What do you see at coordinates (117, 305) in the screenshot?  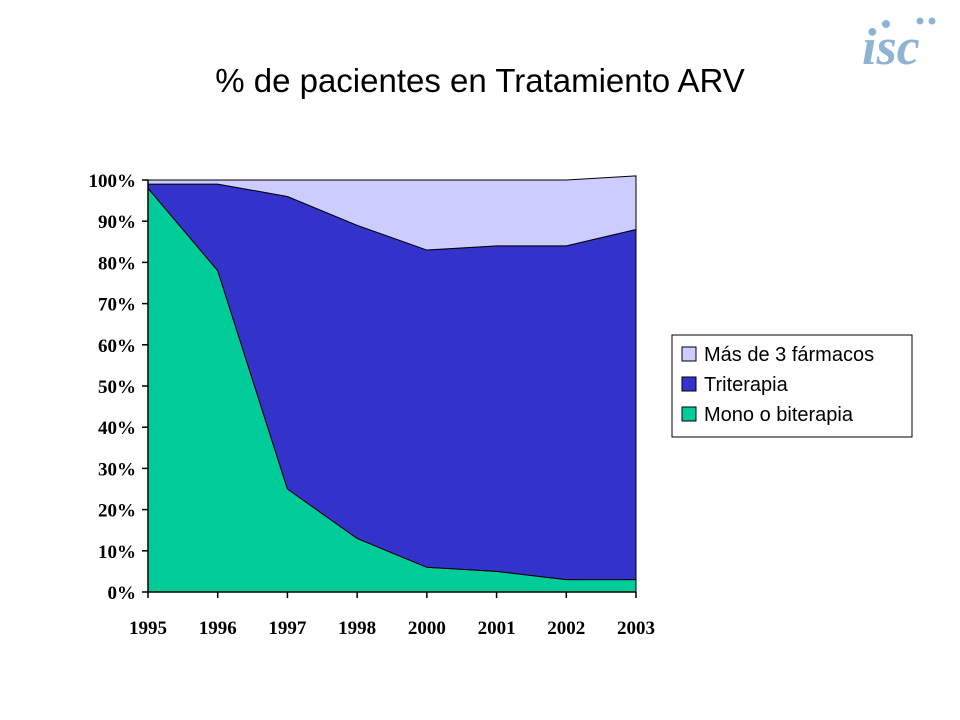 I see `y-tick-label: 70%` at bounding box center [117, 305].